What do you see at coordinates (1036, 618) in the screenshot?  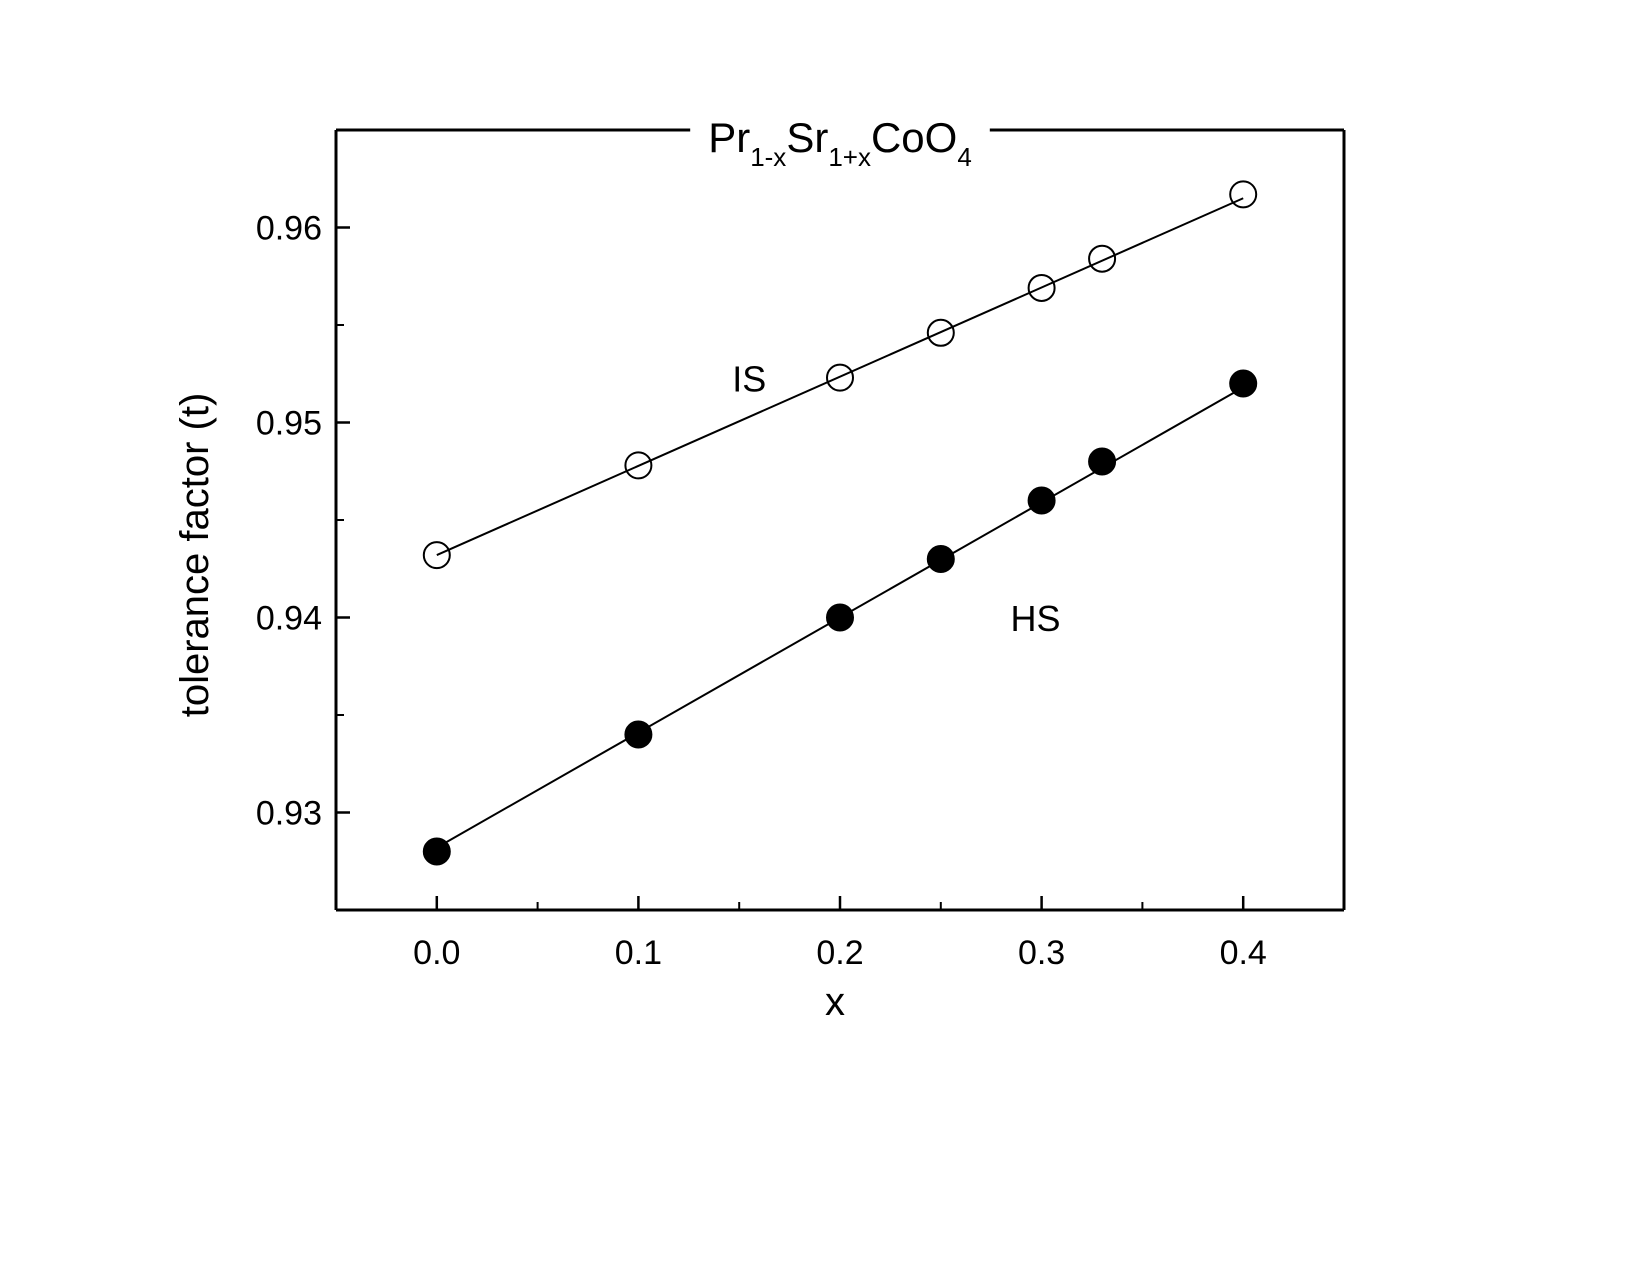 I see `hs-series-label: HS` at bounding box center [1036, 618].